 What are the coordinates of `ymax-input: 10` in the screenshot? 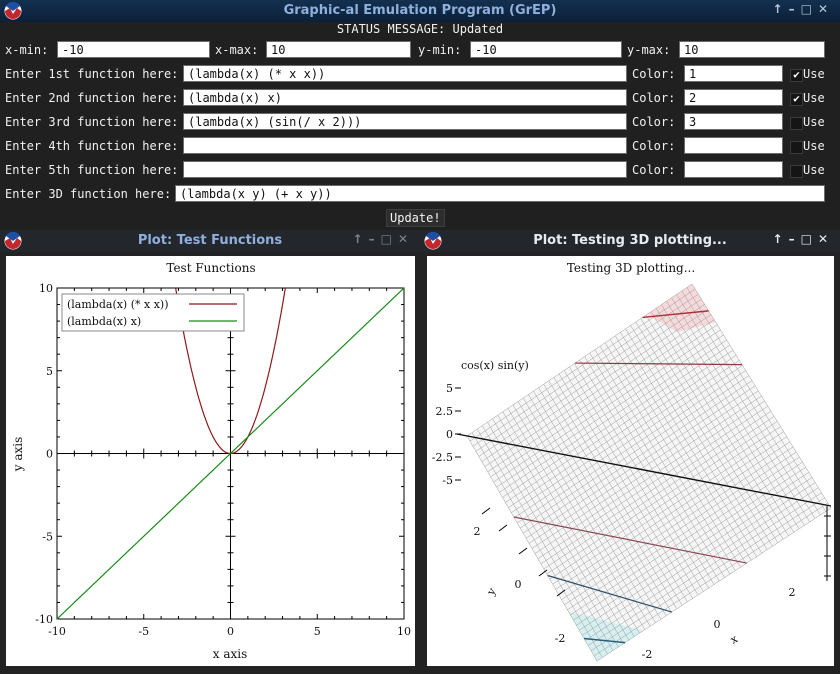 It's located at (752, 49).